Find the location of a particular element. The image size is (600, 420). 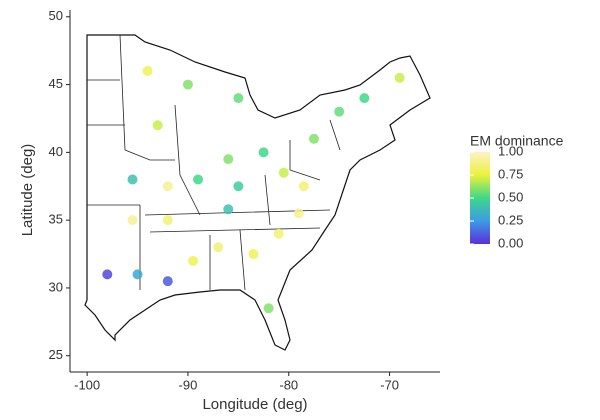

colorbar-tick-label: 0.75 is located at coordinates (510, 173).